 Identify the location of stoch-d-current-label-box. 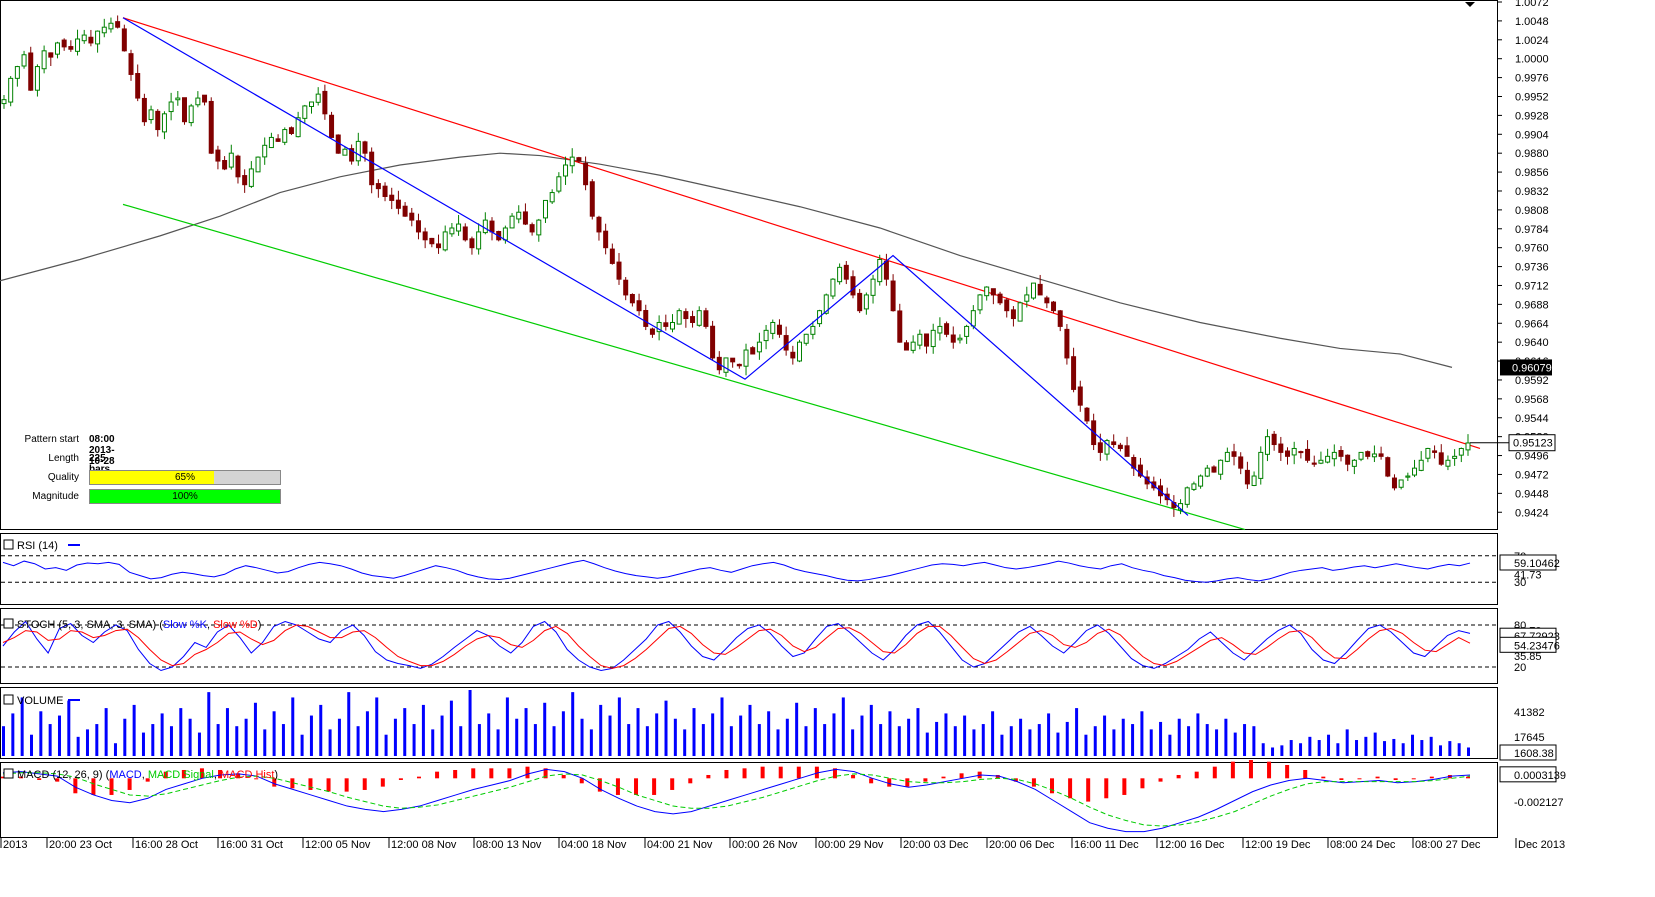
(1528, 644).